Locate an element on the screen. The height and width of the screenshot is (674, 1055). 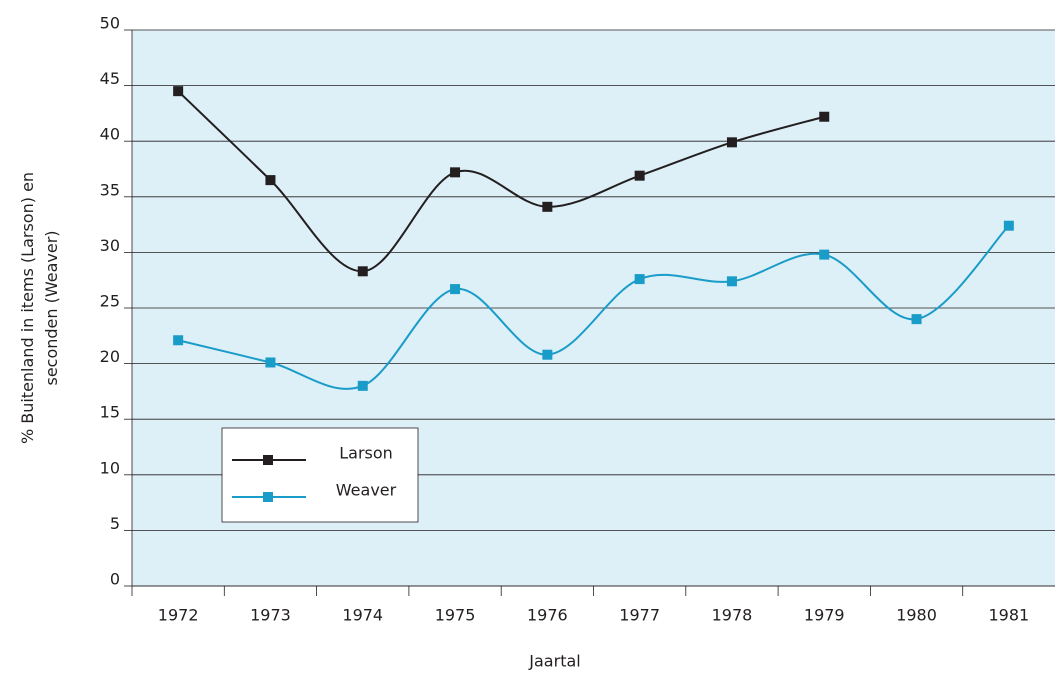
legend-label: Larson is located at coordinates (366, 453).